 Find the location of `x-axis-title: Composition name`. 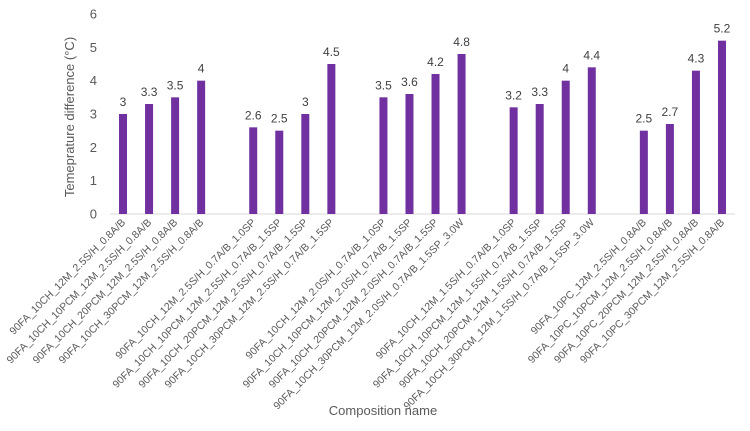

x-axis-title: Composition name is located at coordinates (383, 410).